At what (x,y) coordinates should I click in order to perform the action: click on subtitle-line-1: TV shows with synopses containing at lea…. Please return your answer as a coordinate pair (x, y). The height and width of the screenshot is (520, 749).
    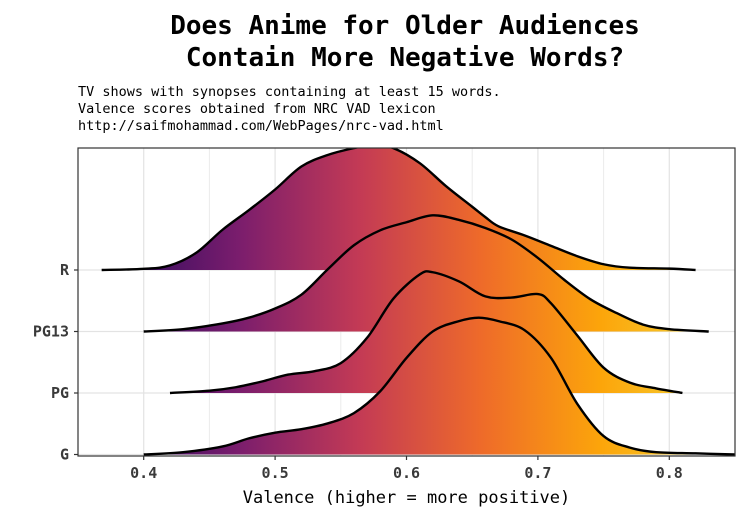
    Looking at the image, I should click on (289, 92).